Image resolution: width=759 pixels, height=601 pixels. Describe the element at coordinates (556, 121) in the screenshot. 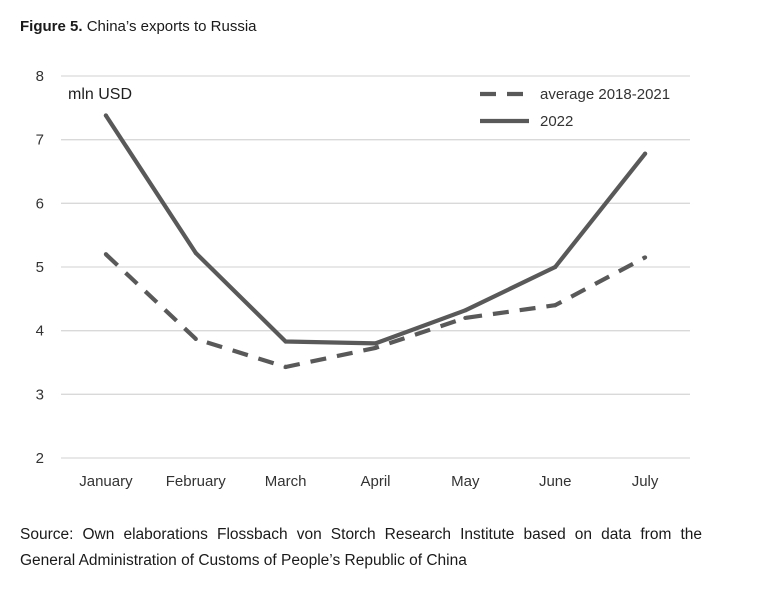

I see `legend-label-1: 2022` at that location.